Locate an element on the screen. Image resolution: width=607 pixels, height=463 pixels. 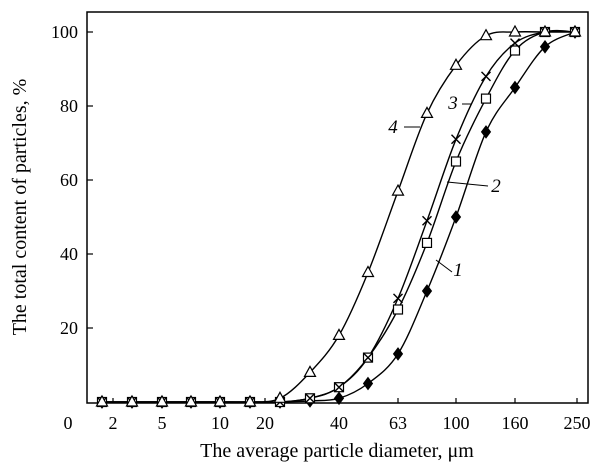
x-tick-label: 20 is located at coordinates (265, 423).